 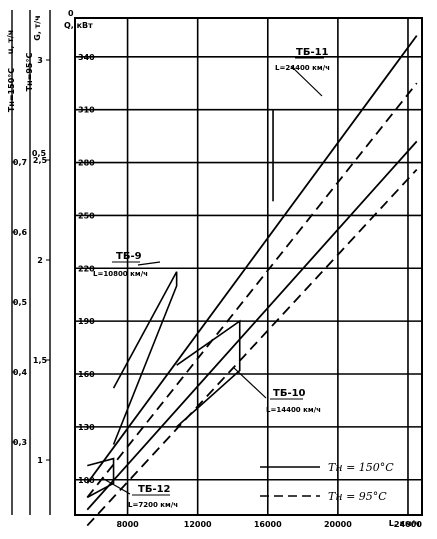 I want to click on tick-label-q: 0, so click(x=71, y=13).